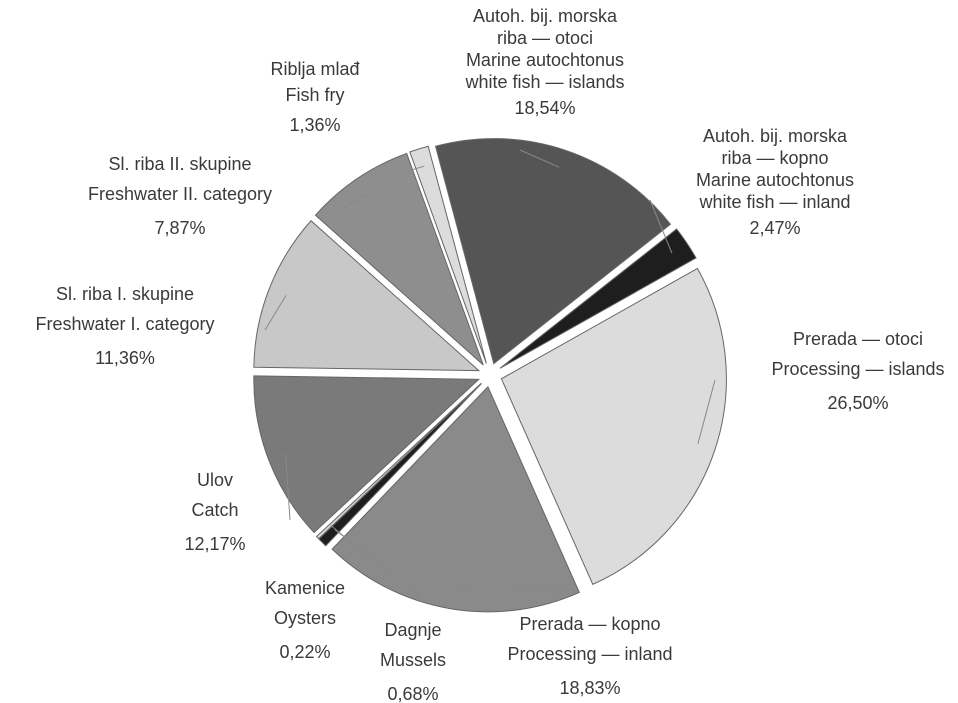 This screenshot has height=703, width=958. I want to click on label-line: Oysters, so click(305, 618).